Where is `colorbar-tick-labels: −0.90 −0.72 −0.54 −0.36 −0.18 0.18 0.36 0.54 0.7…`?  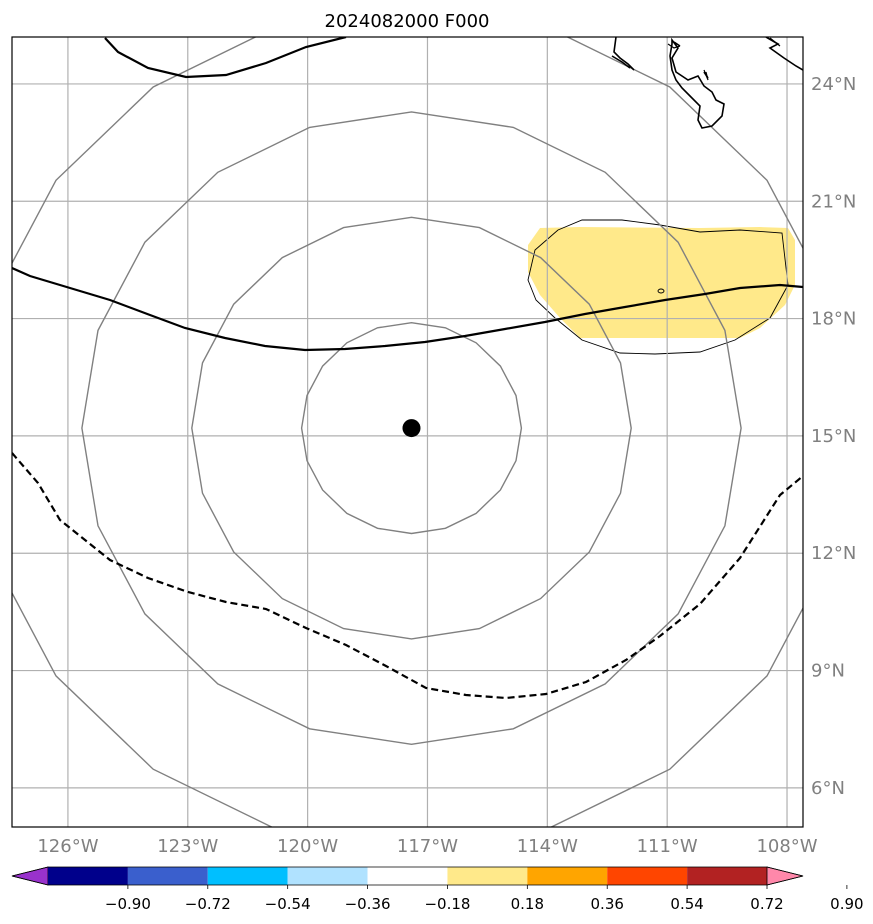
colorbar-tick-labels: −0.90 −0.72 −0.54 −0.36 −0.18 0.18 0.36 0.54 0.7… is located at coordinates (484, 899).